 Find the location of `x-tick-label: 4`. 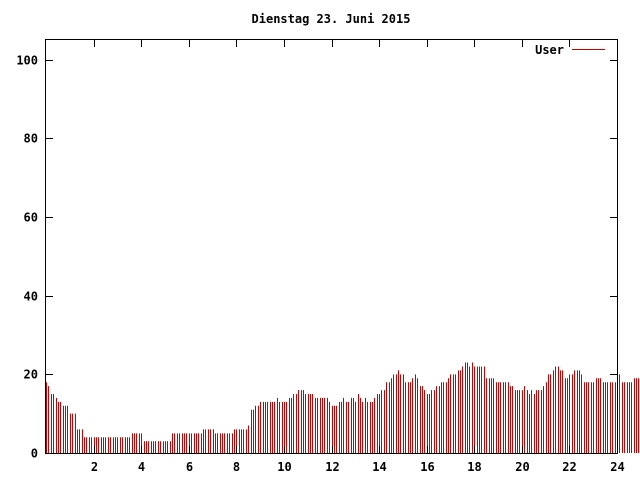

x-tick-label: 4 is located at coordinates (141, 467).